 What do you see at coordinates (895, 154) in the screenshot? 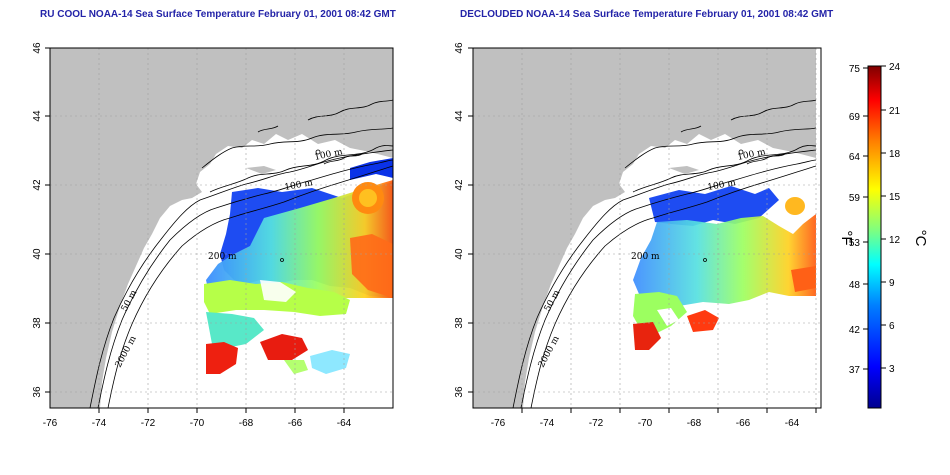
I see `colorbar-c-tick: 18` at bounding box center [895, 154].